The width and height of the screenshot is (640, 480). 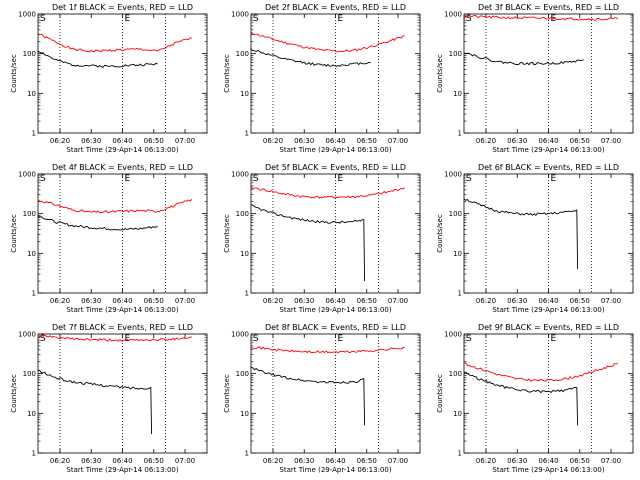 What do you see at coordinates (335, 167) in the screenshot?
I see `panel-title: Det 5f BLACK = Events, RED = LLD` at bounding box center [335, 167].